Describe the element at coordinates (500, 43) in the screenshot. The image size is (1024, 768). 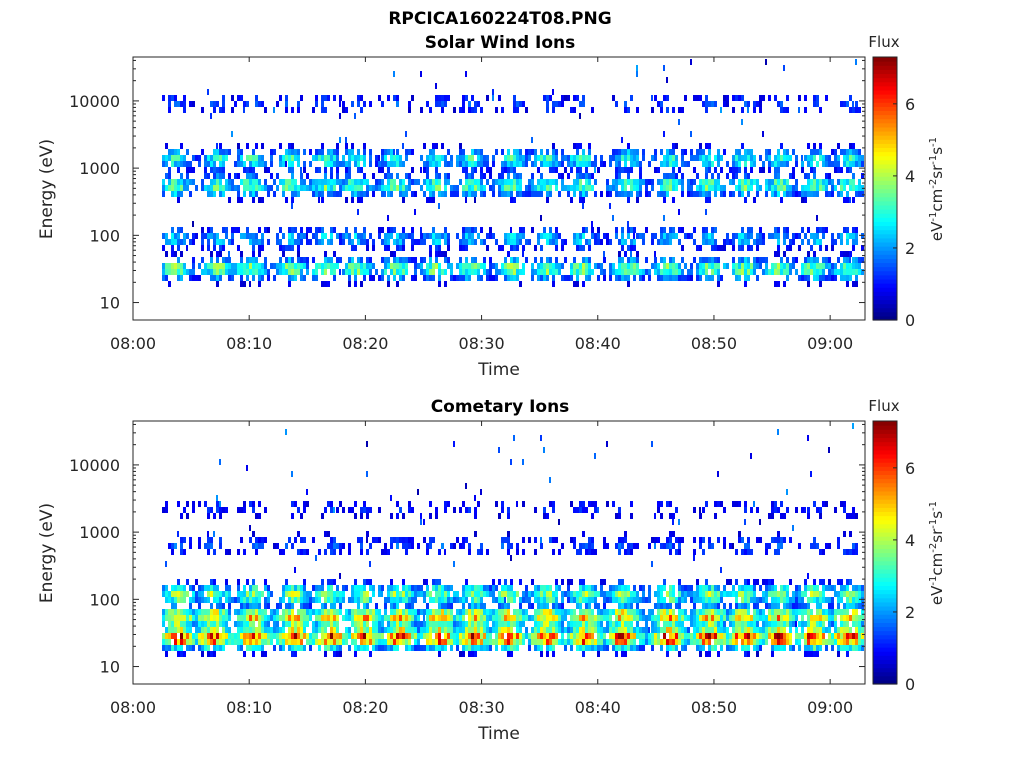
I see `panel-title: Solar Wind Ions` at that location.